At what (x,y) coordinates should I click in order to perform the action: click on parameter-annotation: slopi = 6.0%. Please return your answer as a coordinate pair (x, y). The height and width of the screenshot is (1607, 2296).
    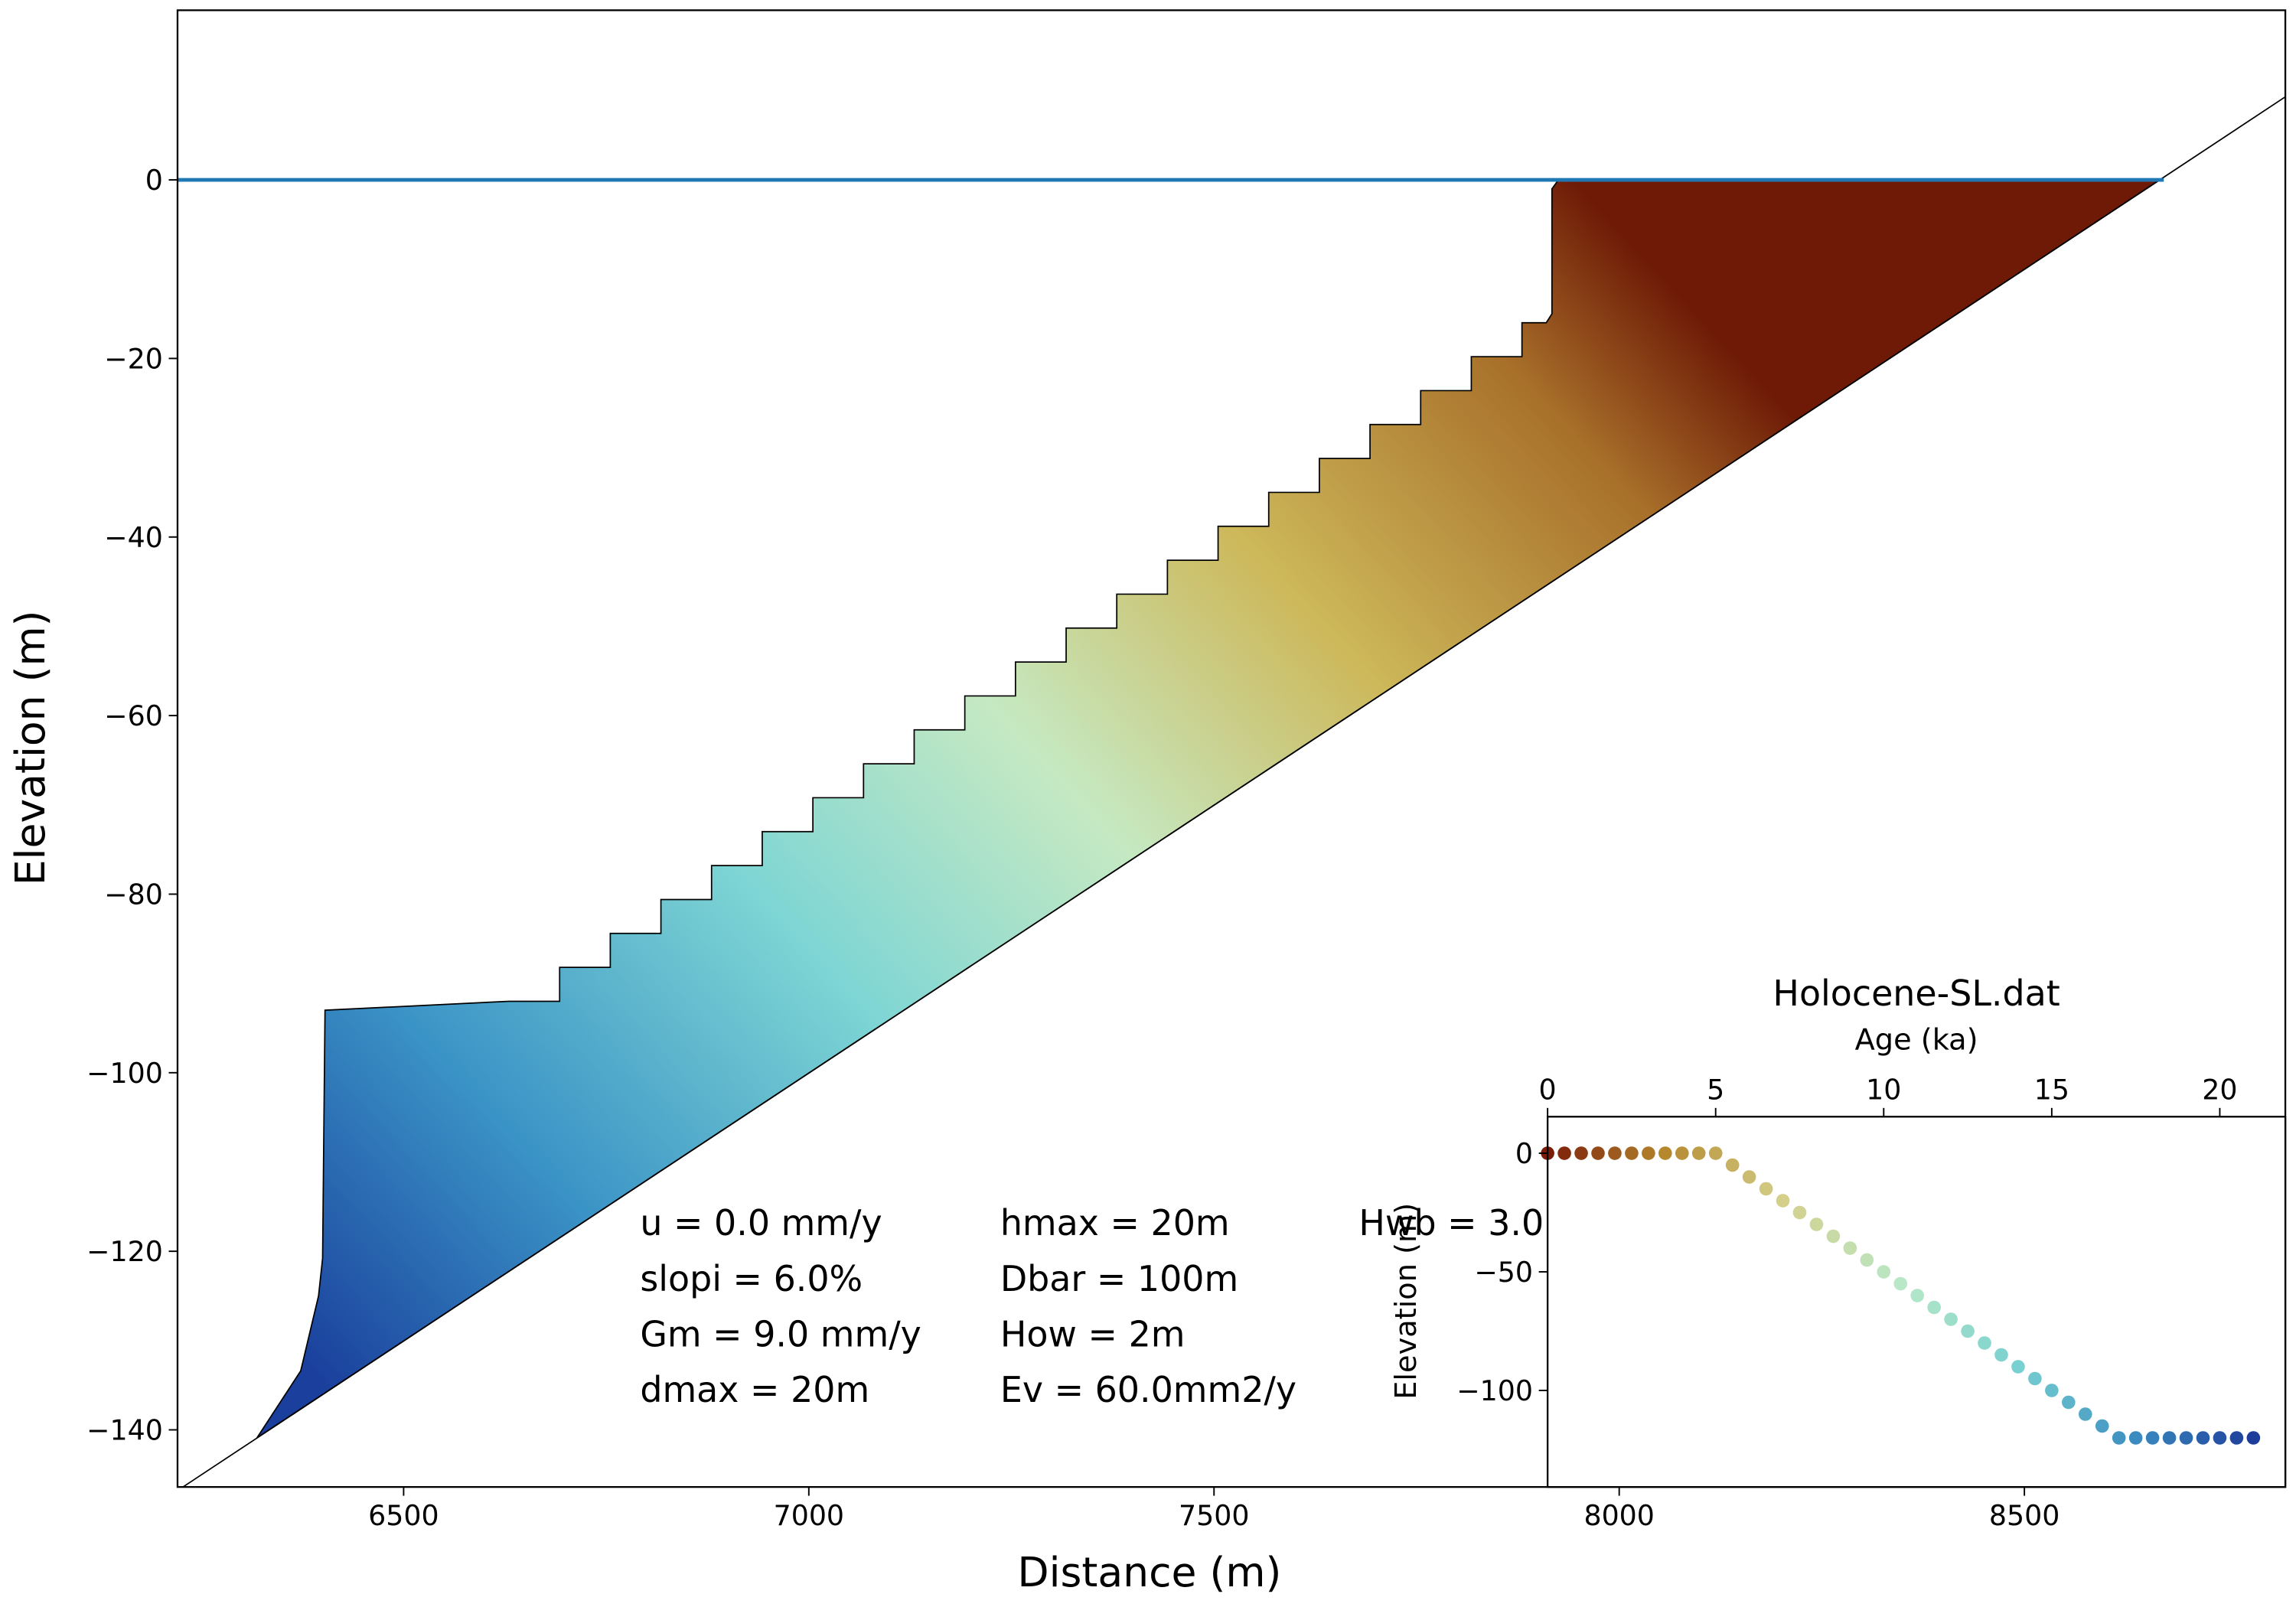
    Looking at the image, I should click on (751, 1279).